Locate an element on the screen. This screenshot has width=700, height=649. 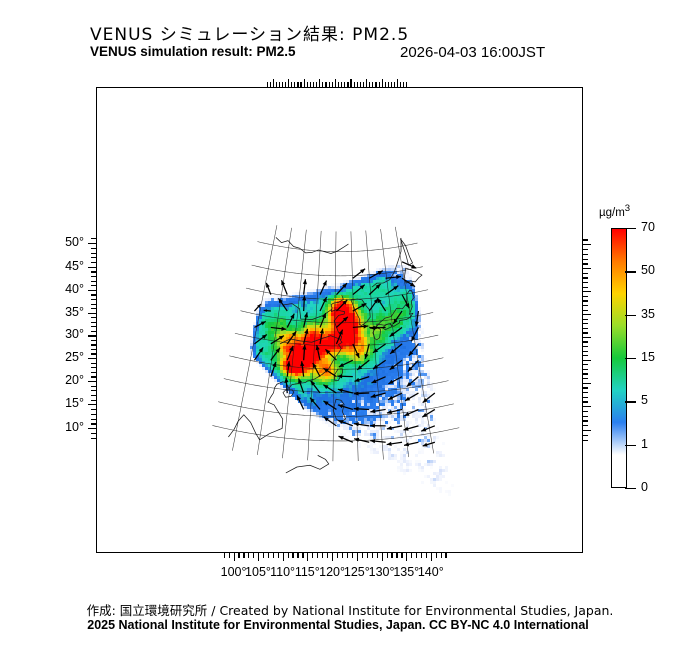
lat-label-25: 25° is located at coordinates (74, 357).